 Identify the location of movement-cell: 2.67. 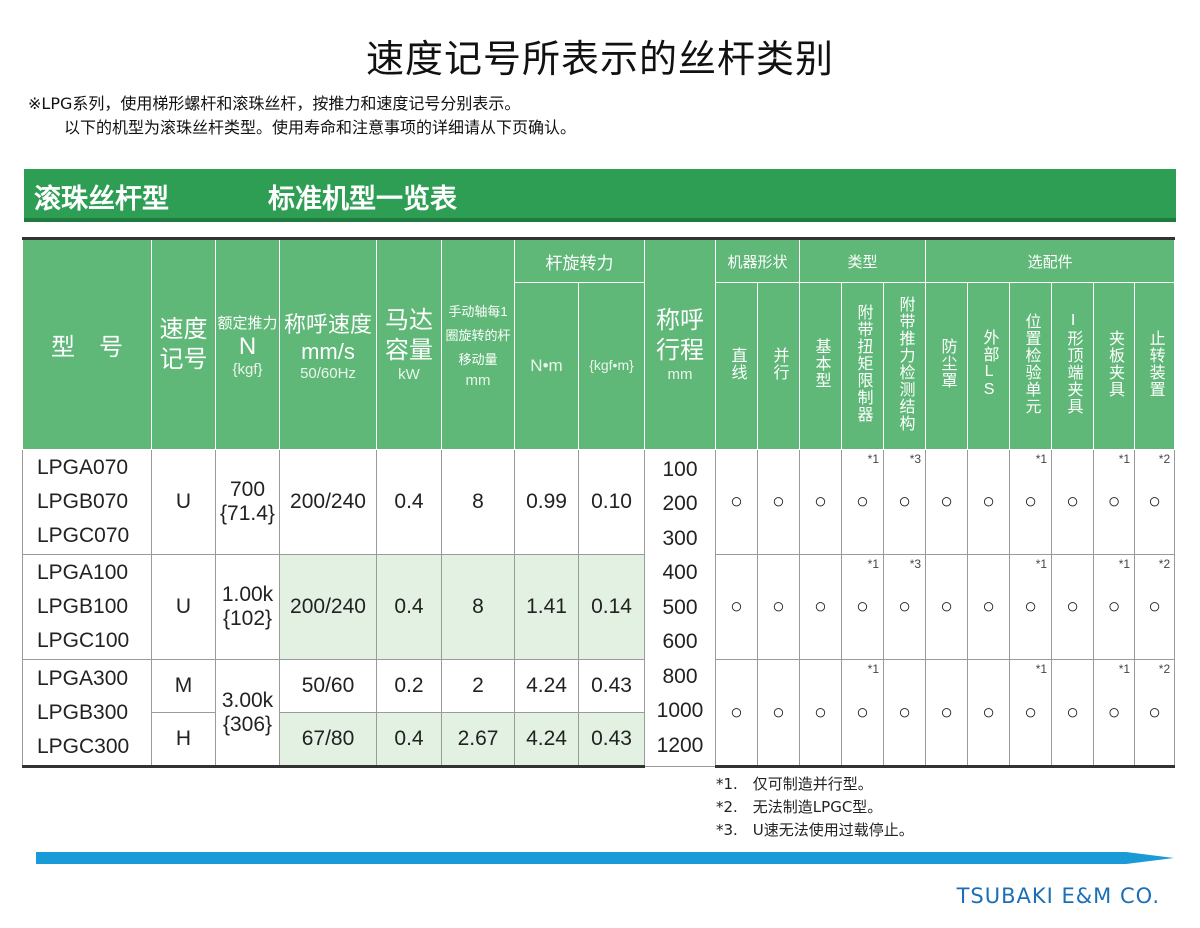
(478, 740).